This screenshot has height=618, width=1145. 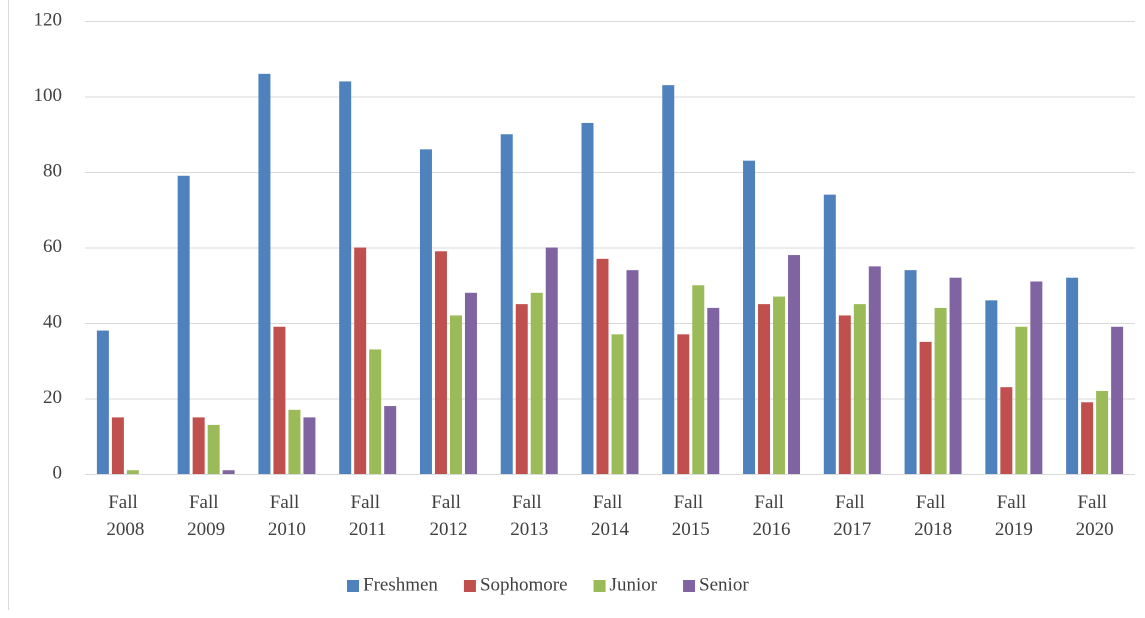 I want to click on y-tick-label: 0, so click(x=58, y=472).